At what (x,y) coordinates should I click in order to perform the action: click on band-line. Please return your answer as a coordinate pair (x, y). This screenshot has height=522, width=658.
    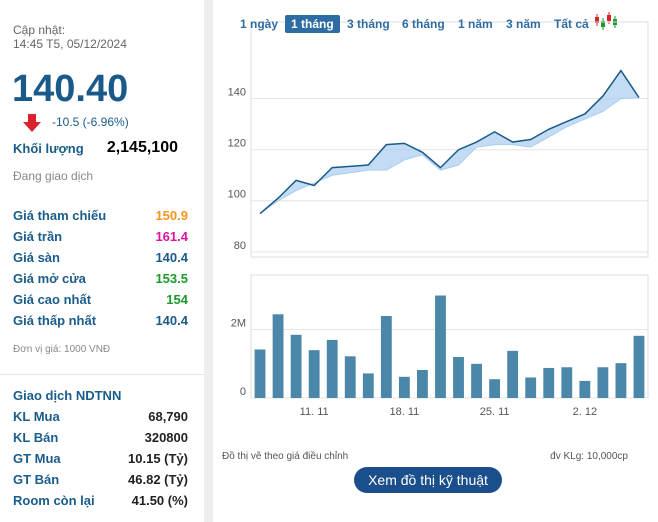
    Looking at the image, I should click on (449, 155).